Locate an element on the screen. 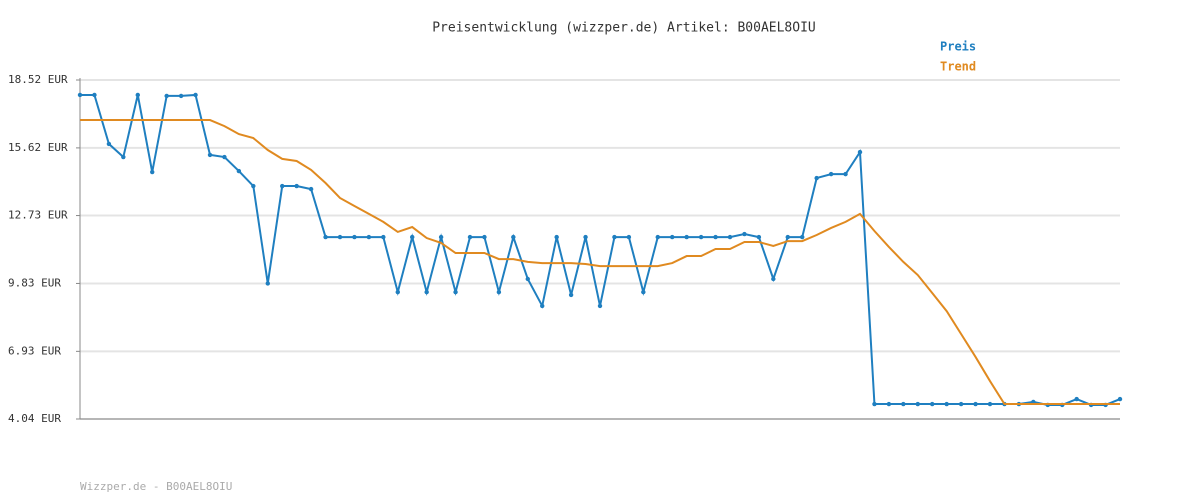 This screenshot has height=500, width=1200. y-tick-label: 9.83 EUR is located at coordinates (34, 282).